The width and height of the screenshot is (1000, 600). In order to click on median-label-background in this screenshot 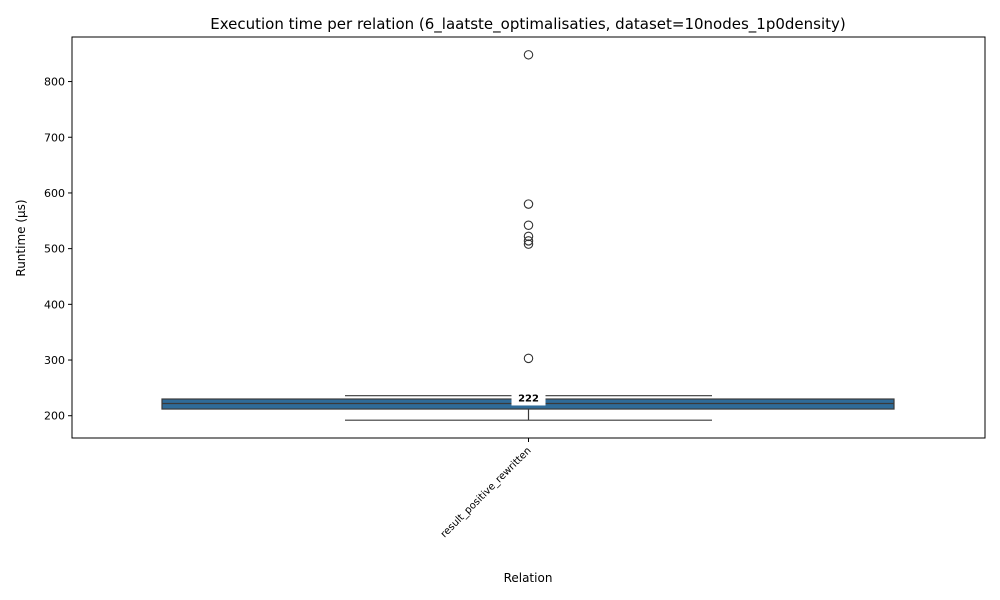, I will do `click(528, 397)`.